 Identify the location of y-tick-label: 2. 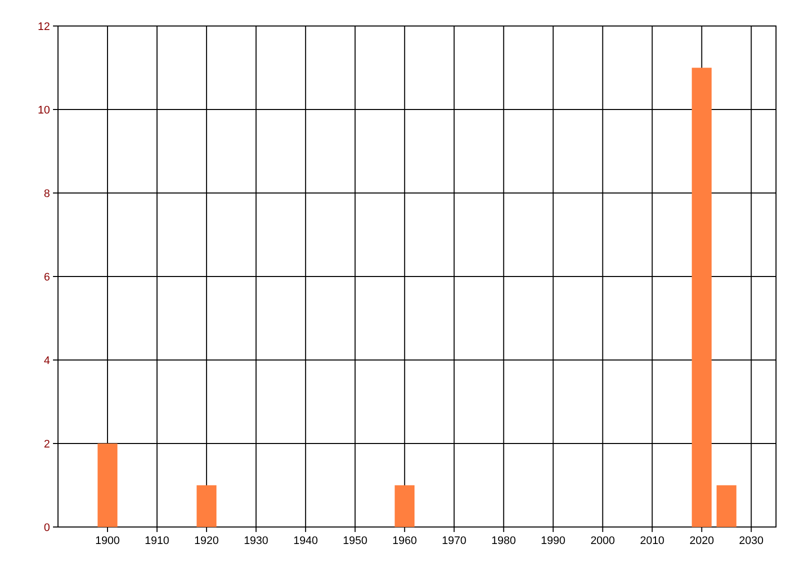
(47, 444).